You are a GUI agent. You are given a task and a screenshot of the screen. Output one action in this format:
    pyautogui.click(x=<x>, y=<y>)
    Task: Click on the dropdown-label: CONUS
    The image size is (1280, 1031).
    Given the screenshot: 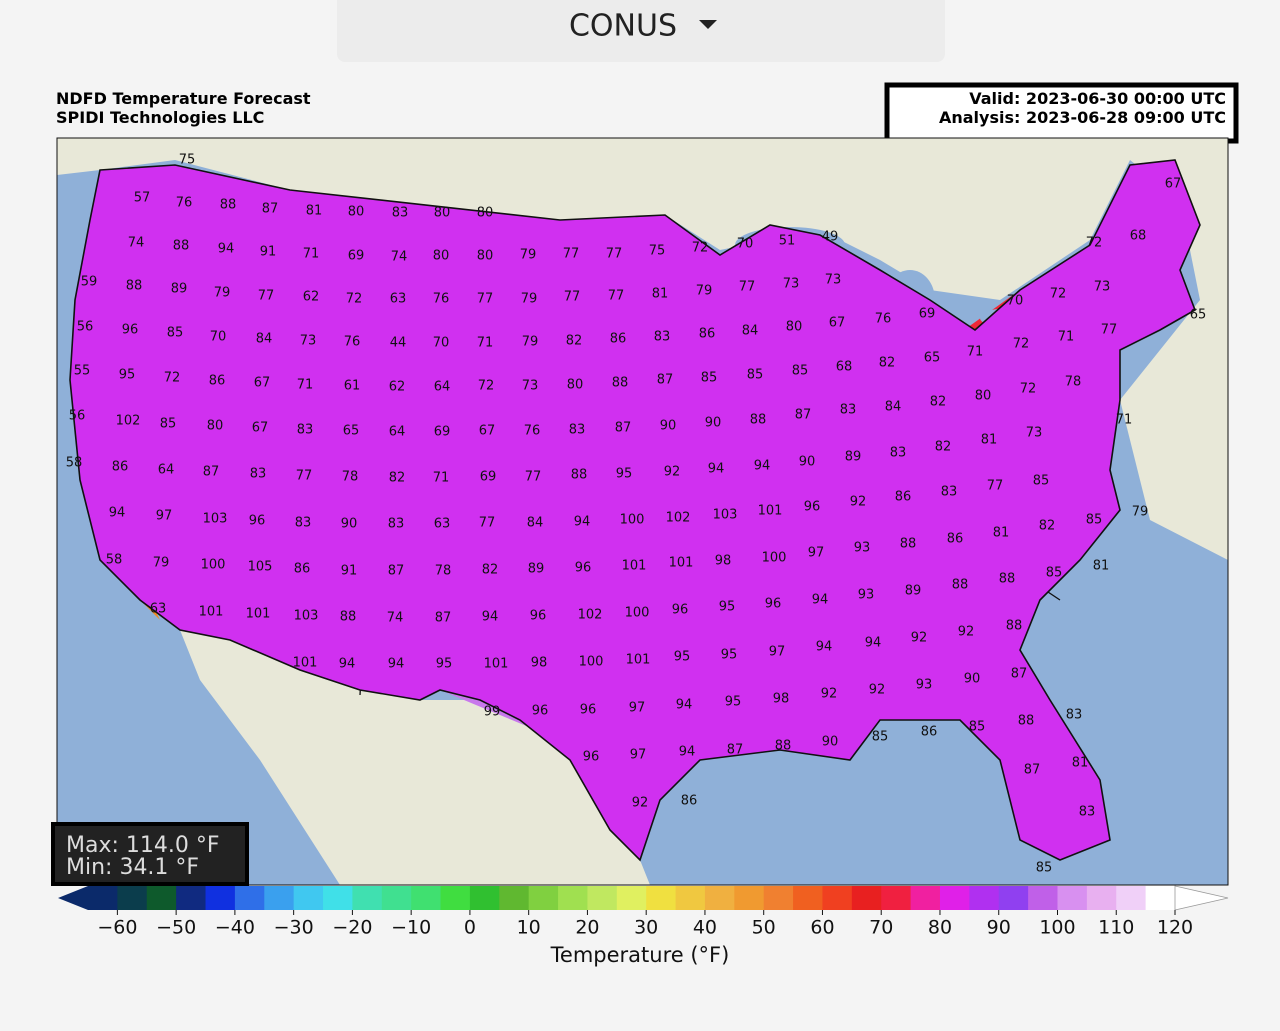 What is the action you would take?
    pyautogui.click(x=623, y=26)
    